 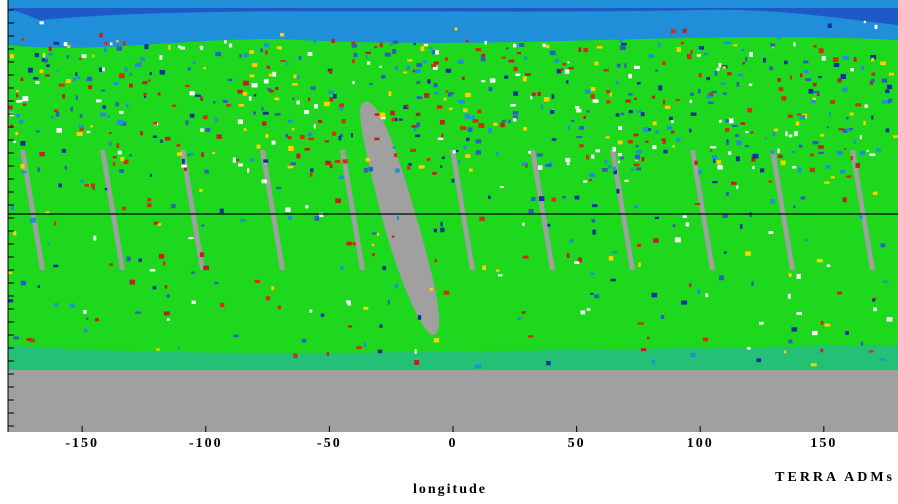 What do you see at coordinates (700, 443) in the screenshot?
I see `x-tick-label: 100` at bounding box center [700, 443].